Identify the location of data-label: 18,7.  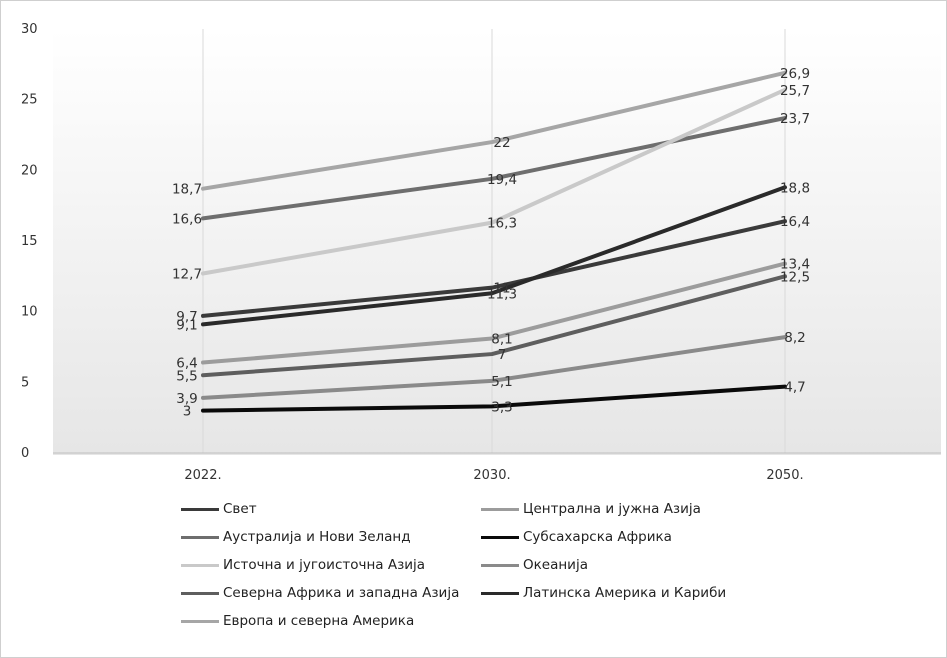
(187, 190).